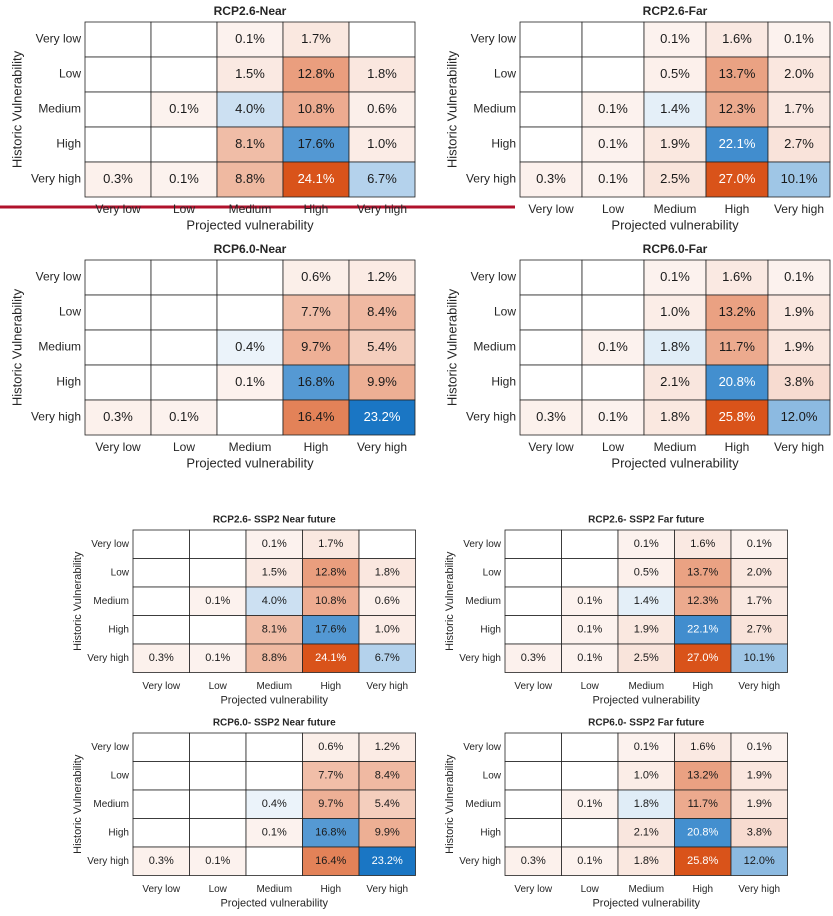  What do you see at coordinates (330, 658) in the screenshot?
I see `cell-label: 24.1%` at bounding box center [330, 658].